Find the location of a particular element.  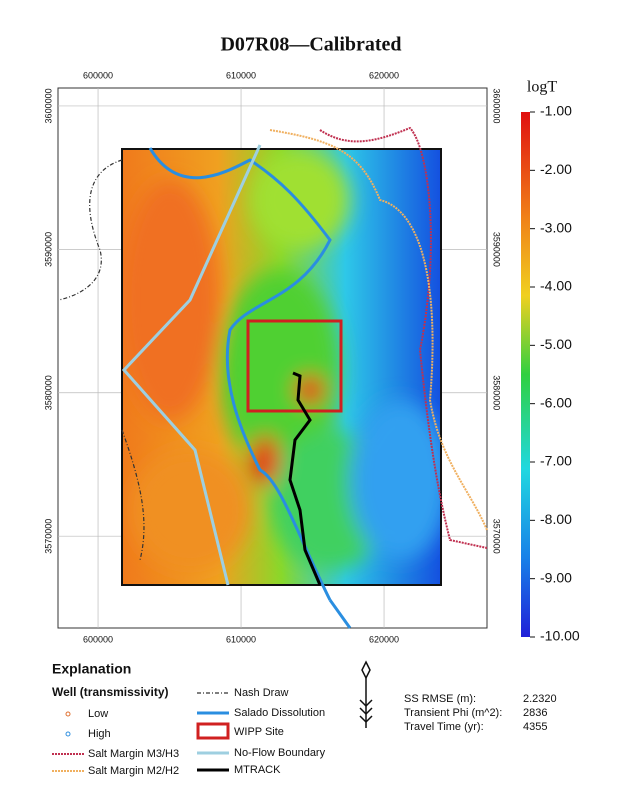

colorbar-tick-label: -10.00 is located at coordinates (560, 636).